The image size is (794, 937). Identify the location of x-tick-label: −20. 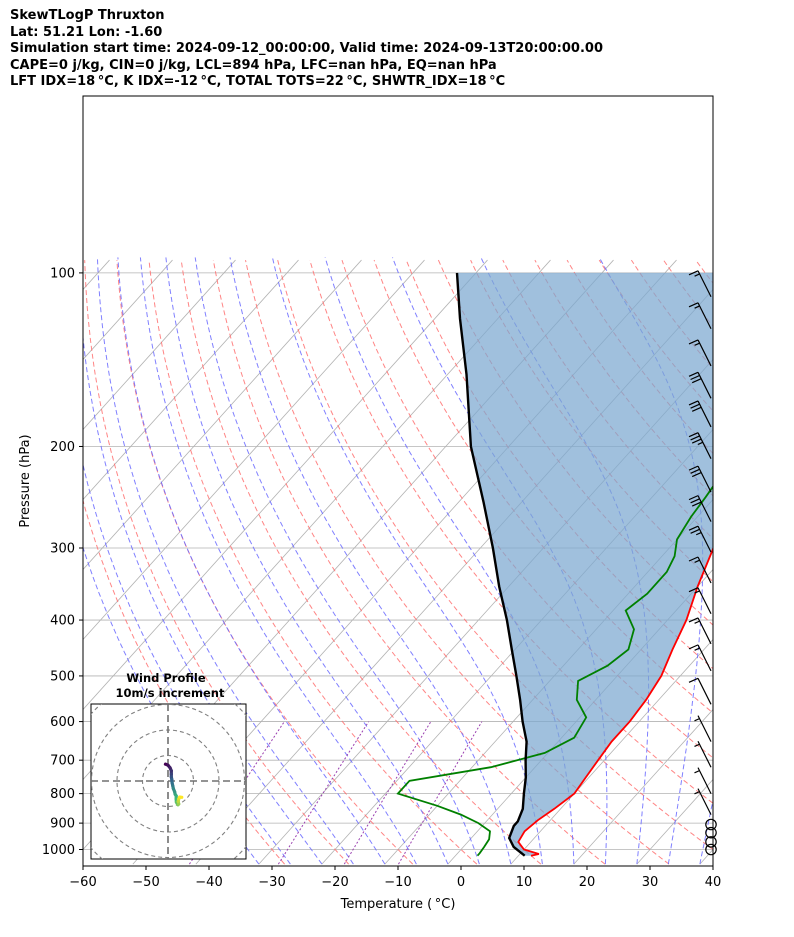
(334, 882).